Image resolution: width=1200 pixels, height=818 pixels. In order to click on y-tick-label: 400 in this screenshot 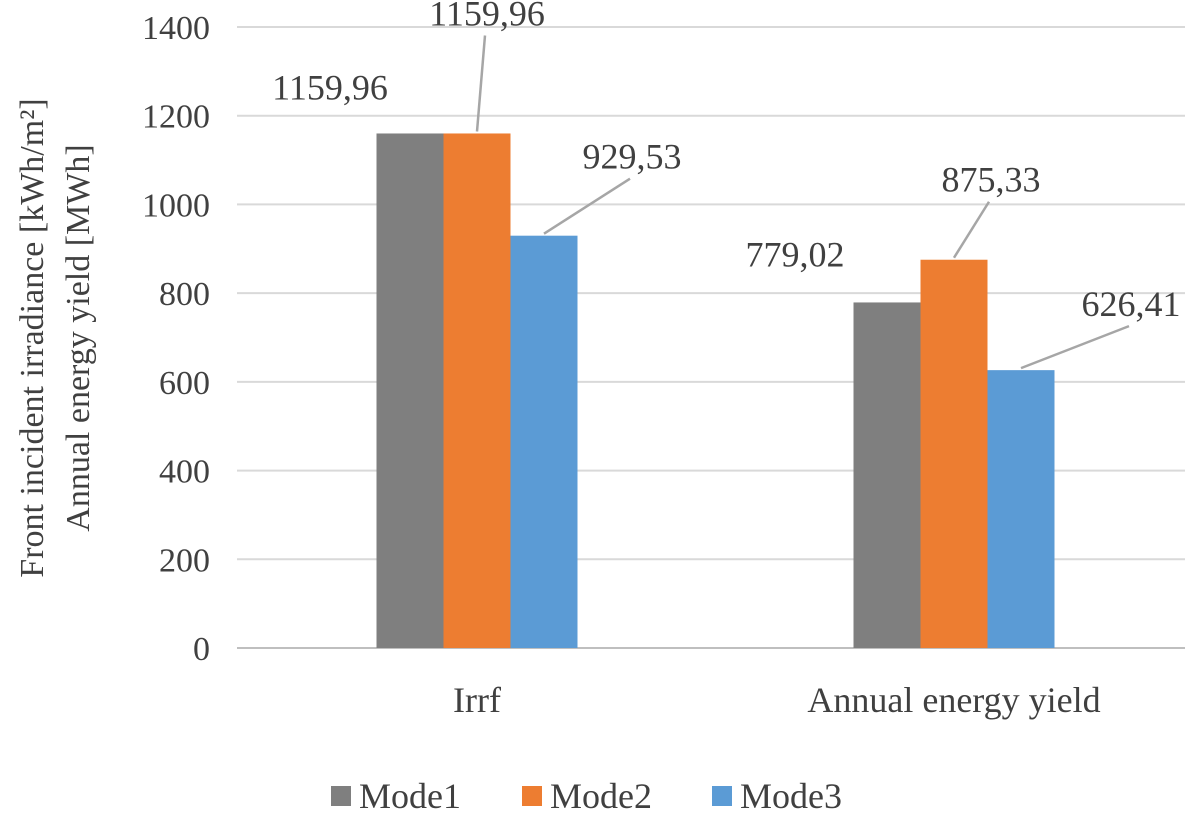, I will do `click(184, 472)`.